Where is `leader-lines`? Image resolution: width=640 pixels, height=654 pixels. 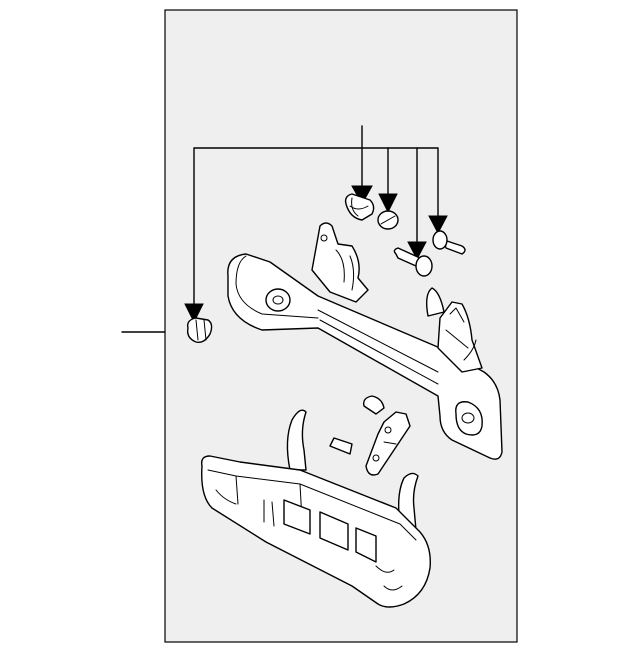 leader-lines is located at coordinates (316, 218).